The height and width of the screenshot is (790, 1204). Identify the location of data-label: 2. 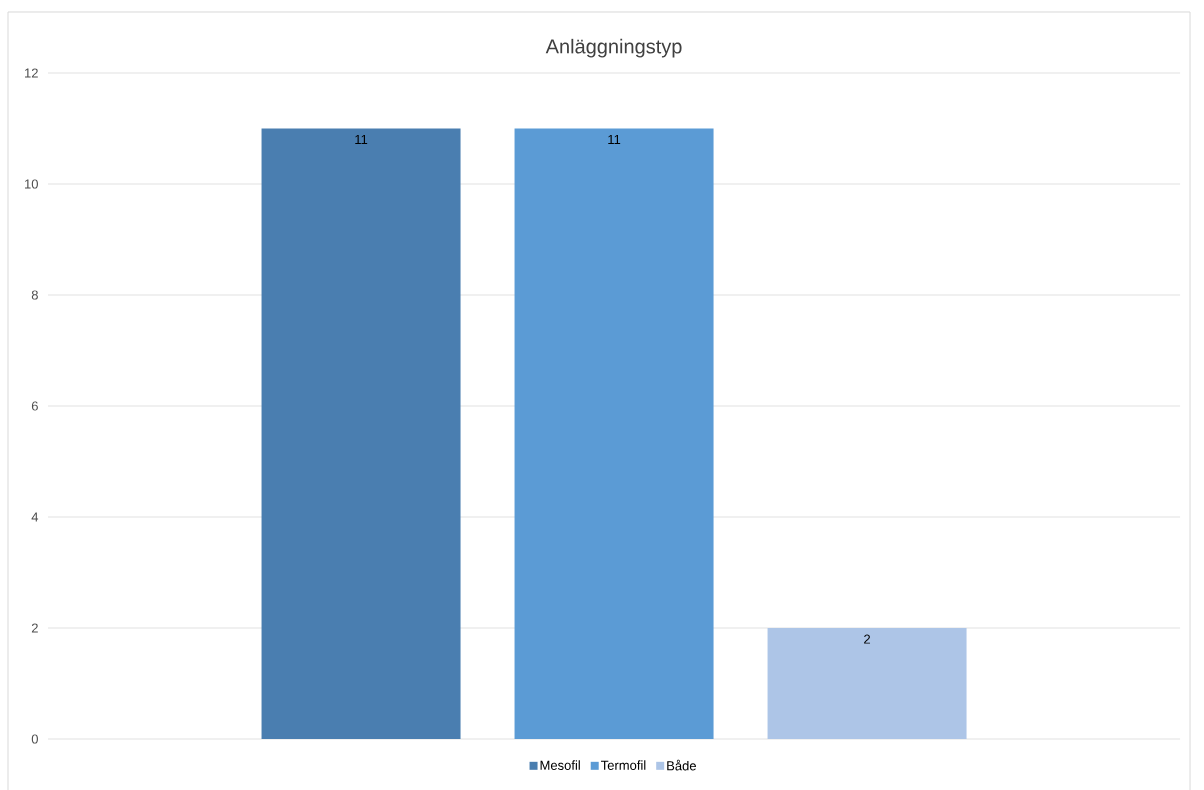
(867, 639).